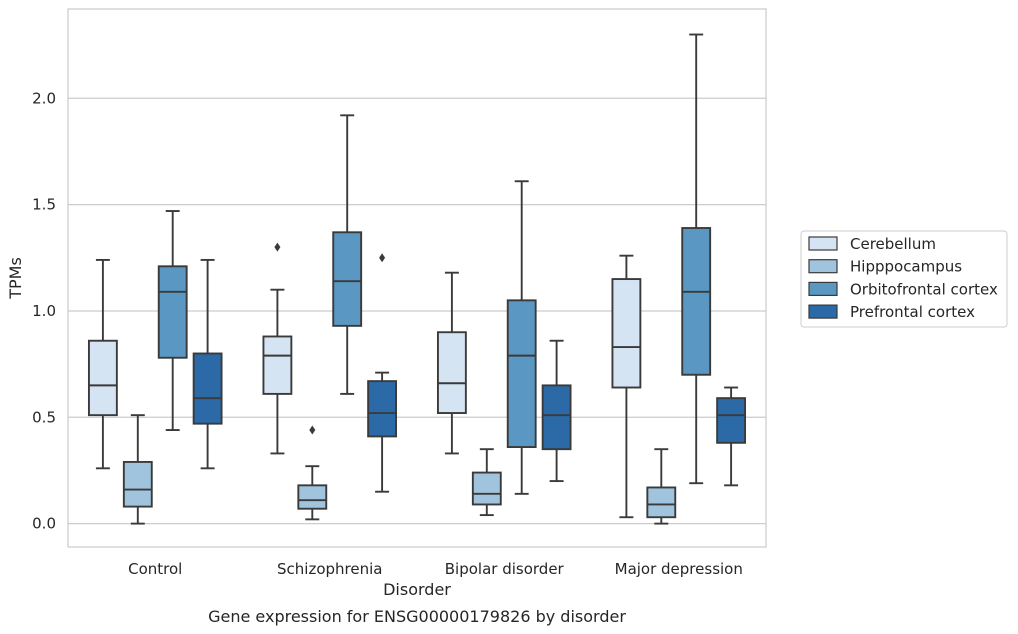 The width and height of the screenshot is (1018, 634). I want to click on y-tick-label: 1.0, so click(44, 311).